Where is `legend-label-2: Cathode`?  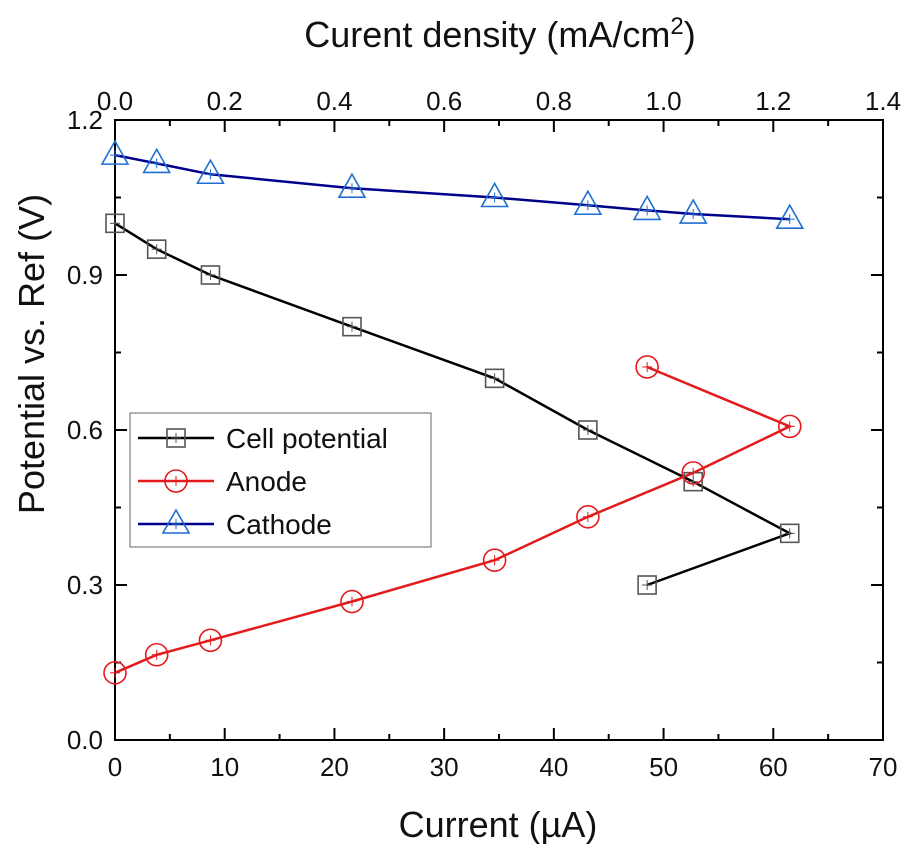 legend-label-2: Cathode is located at coordinates (279, 524).